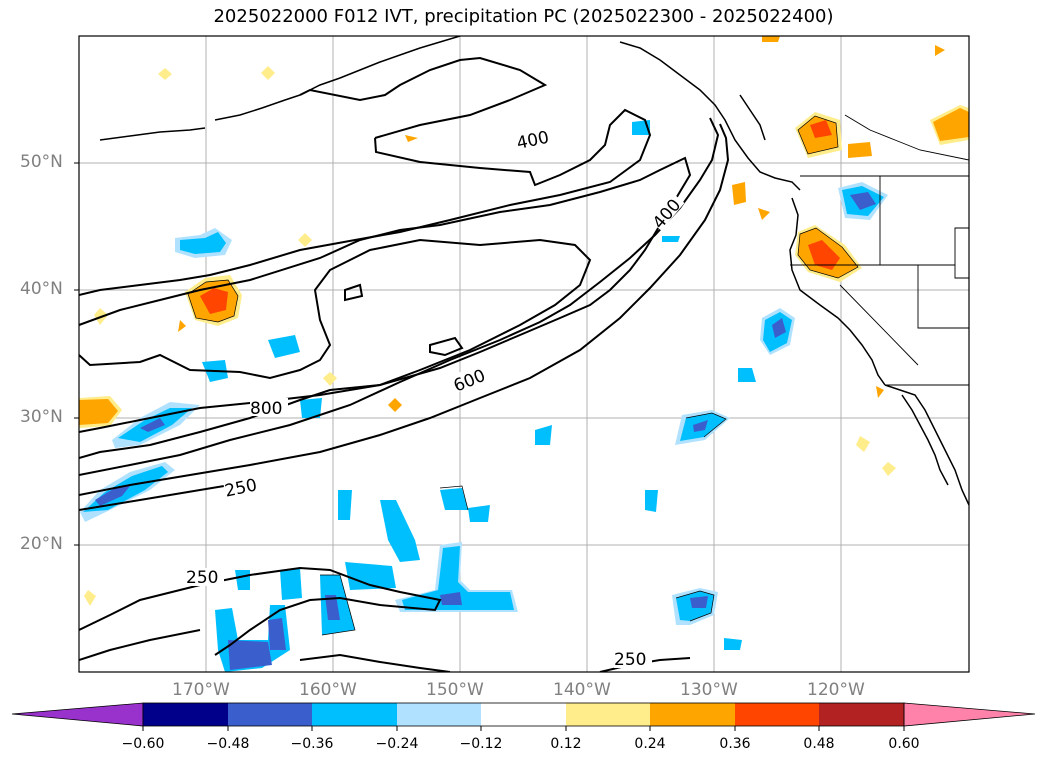 This screenshot has height=765, width=1047. I want to click on lat-label: 30°N, so click(41, 417).